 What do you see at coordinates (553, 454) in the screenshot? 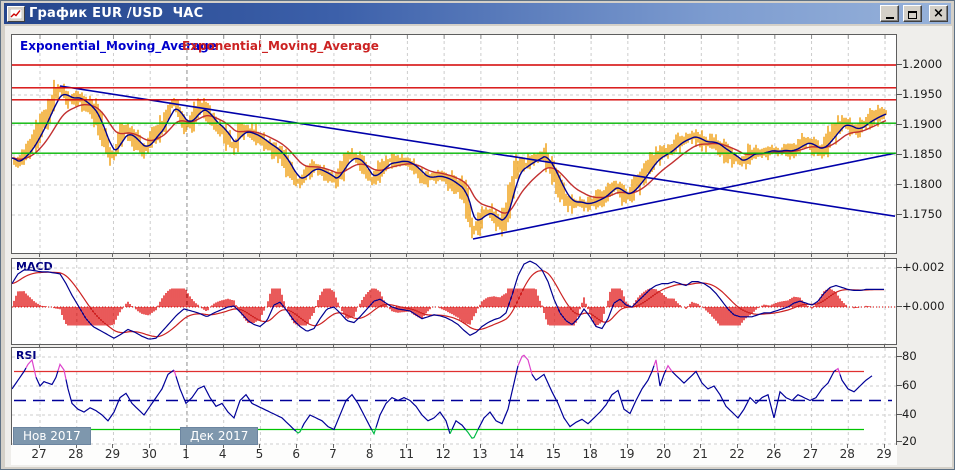
I see `date-axis-label: 15` at bounding box center [553, 454].